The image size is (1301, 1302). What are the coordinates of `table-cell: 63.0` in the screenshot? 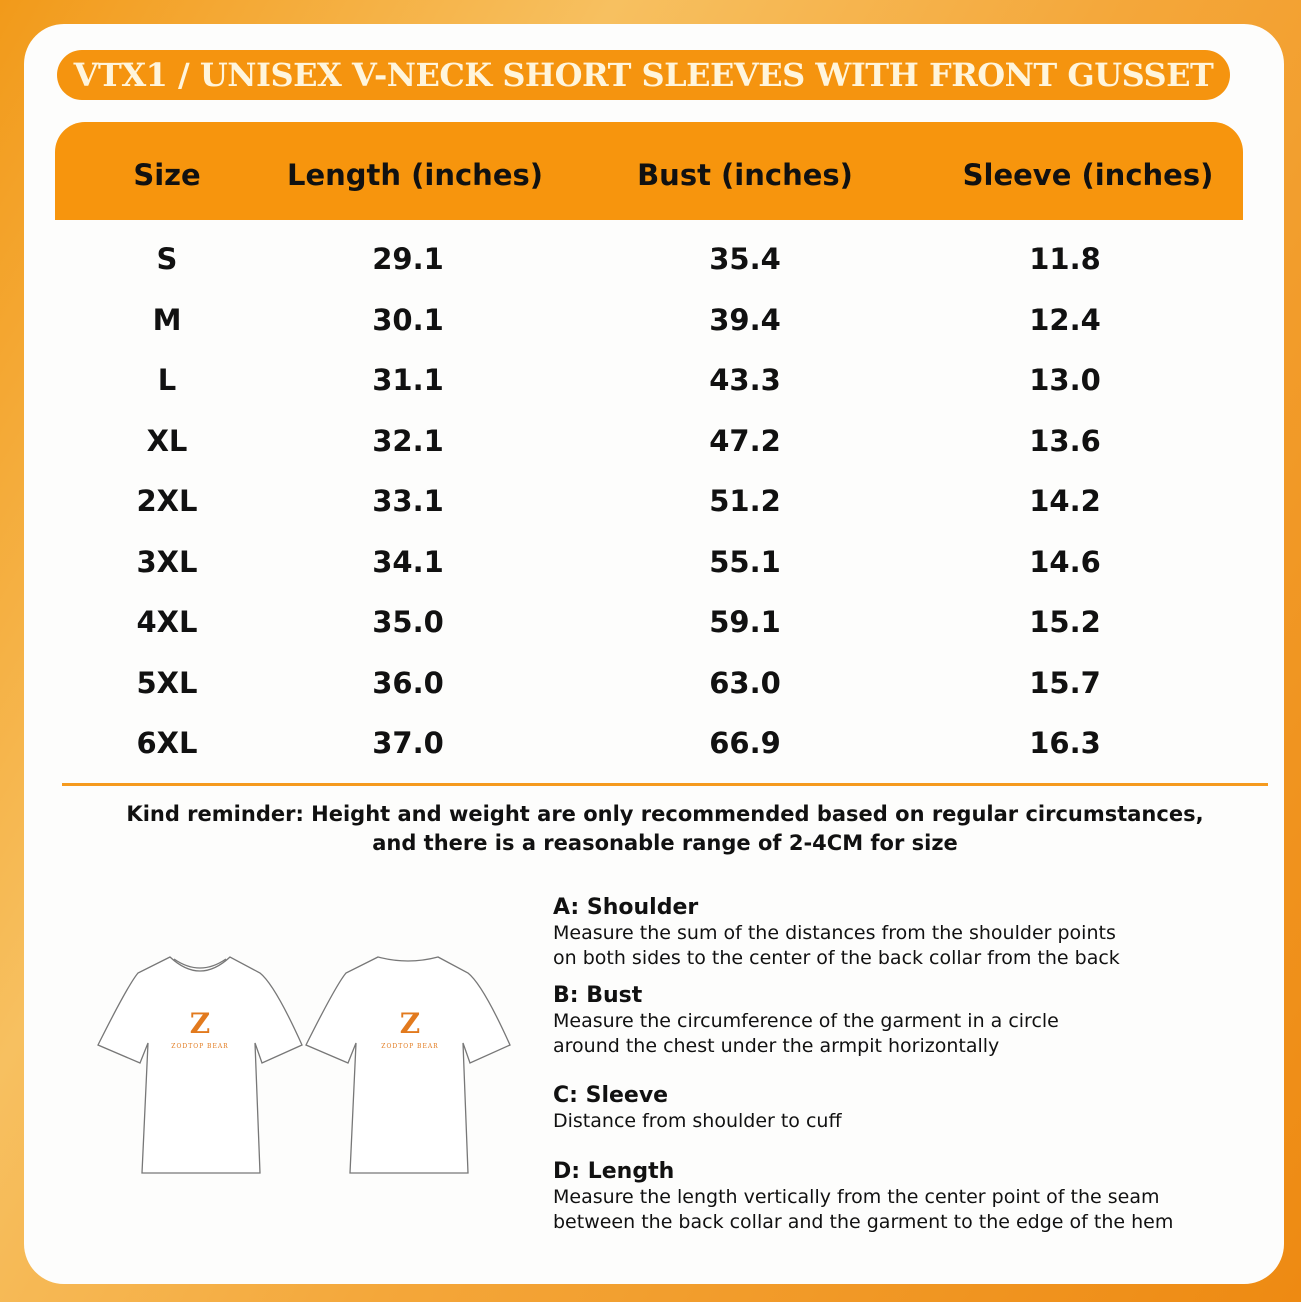 It's located at (745, 682).